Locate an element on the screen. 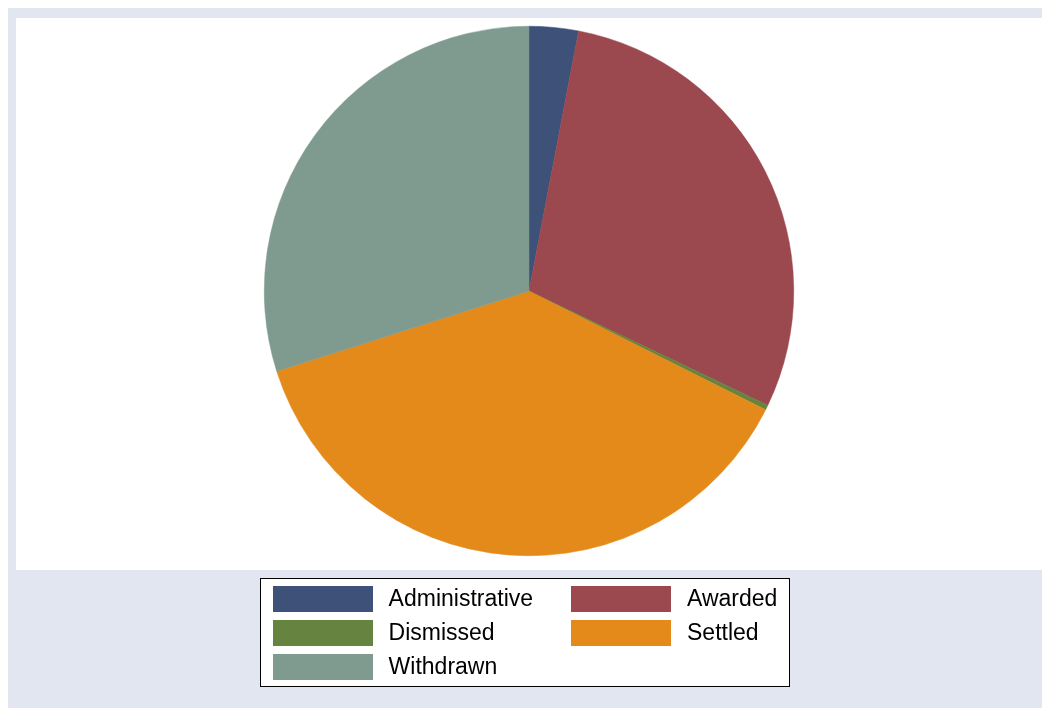  legend-label: Dismissed is located at coordinates (441, 632).